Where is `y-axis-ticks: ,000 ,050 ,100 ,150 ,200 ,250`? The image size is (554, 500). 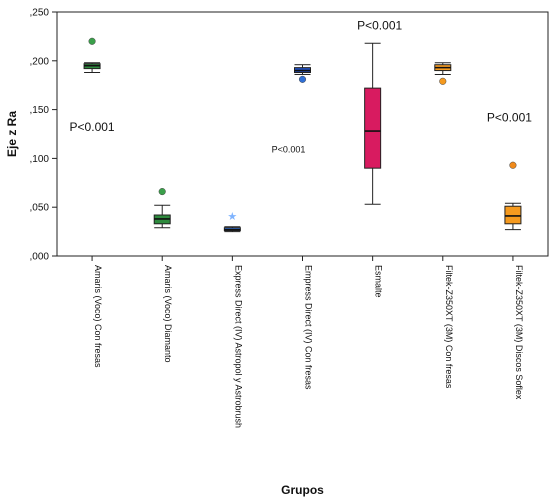 y-axis-ticks: ,000 ,050 ,100 ,150 ,200 ,250 is located at coordinates (43, 135).